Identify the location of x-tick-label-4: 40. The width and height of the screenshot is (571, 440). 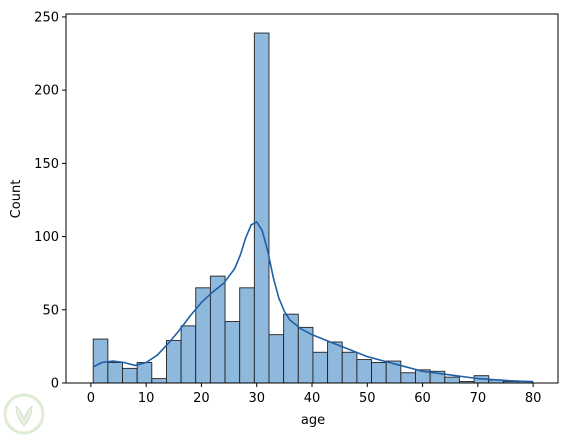
(312, 398).